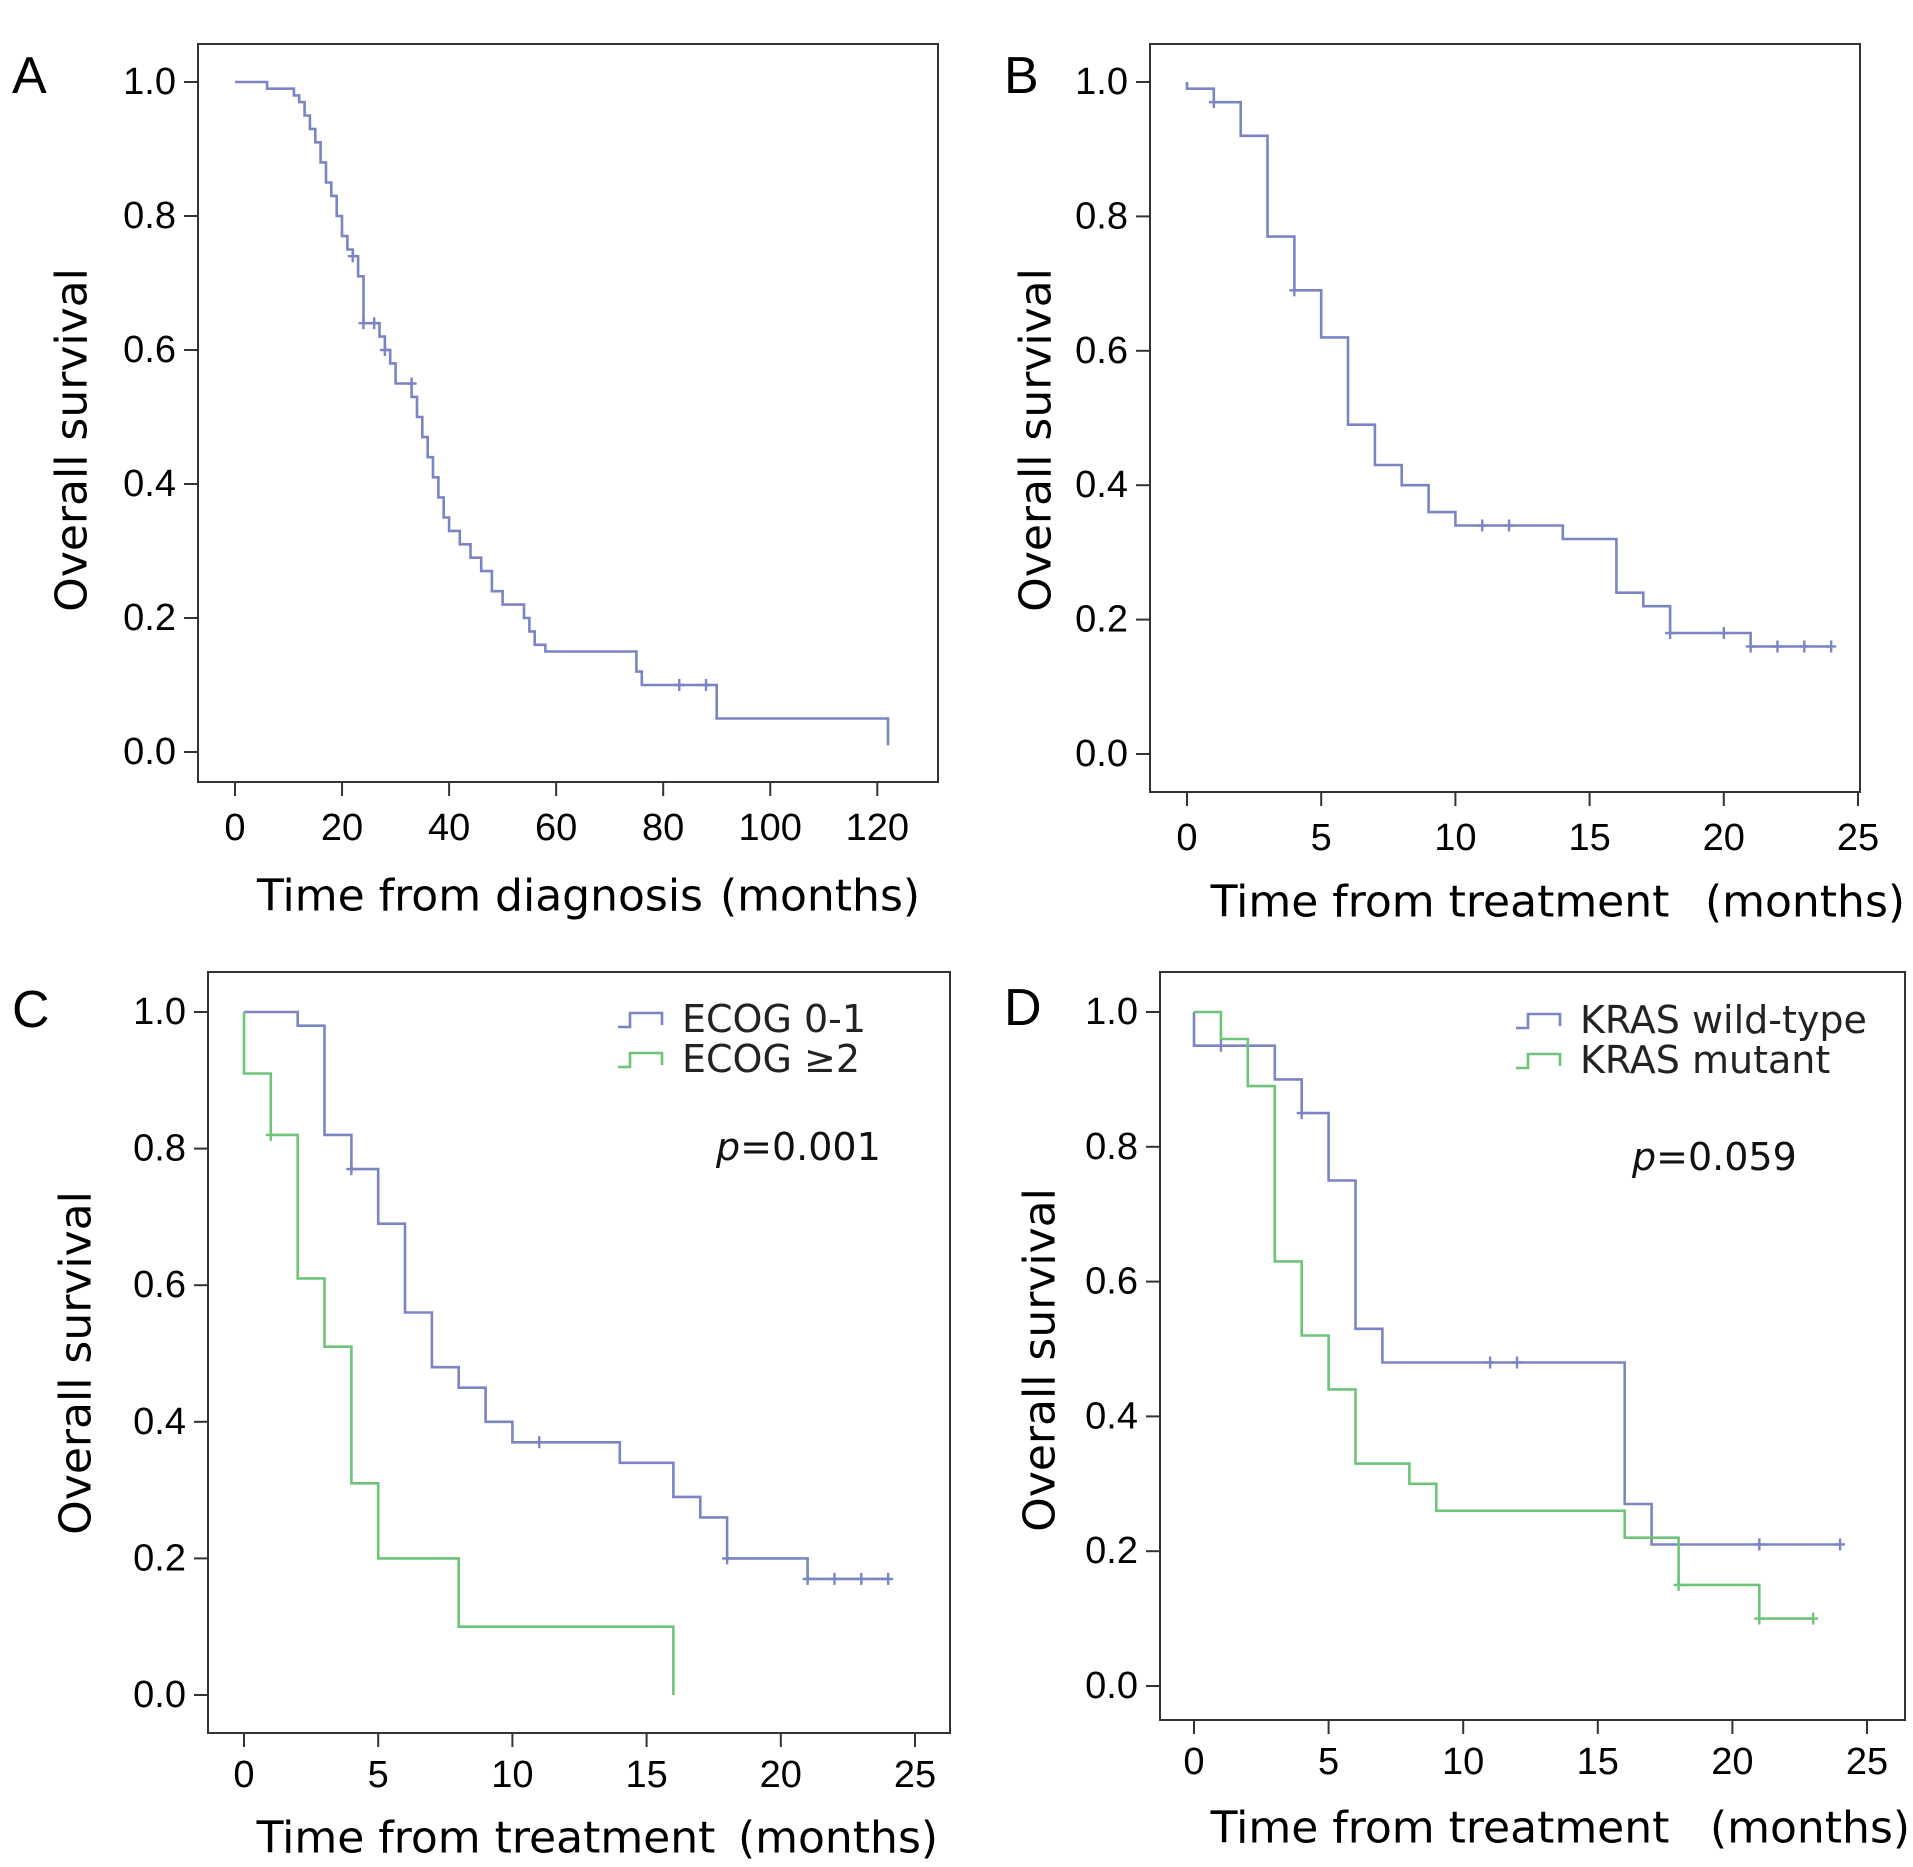  Describe the element at coordinates (556, 828) in the screenshot. I see `x-tick-label: 60` at that location.